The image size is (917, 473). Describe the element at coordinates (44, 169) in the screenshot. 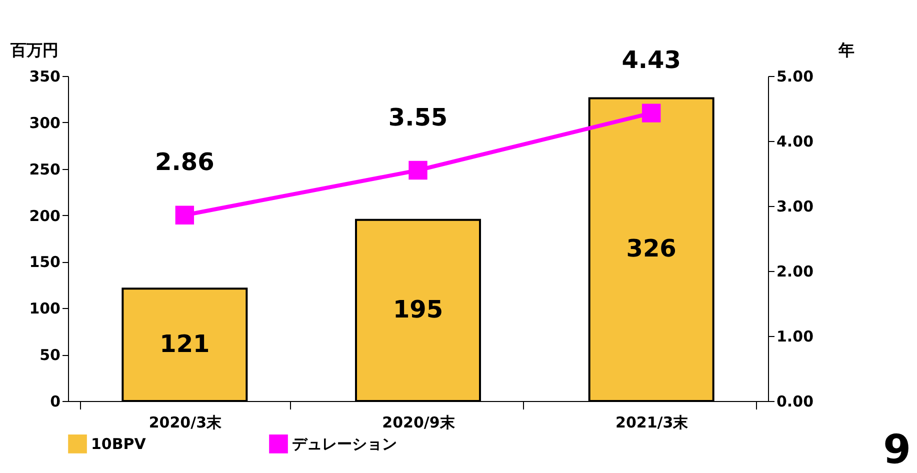

I see `y-tick-label: 250` at that location.